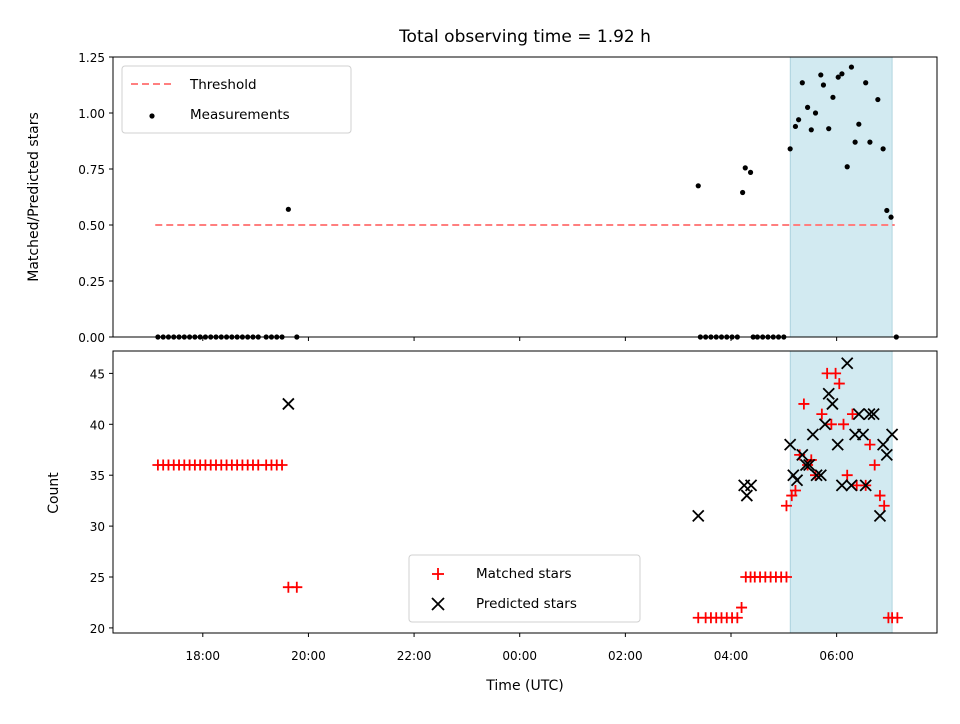 The image size is (960, 724). I want to click on chart-title: Total observing time = 1.92 h, so click(524, 37).